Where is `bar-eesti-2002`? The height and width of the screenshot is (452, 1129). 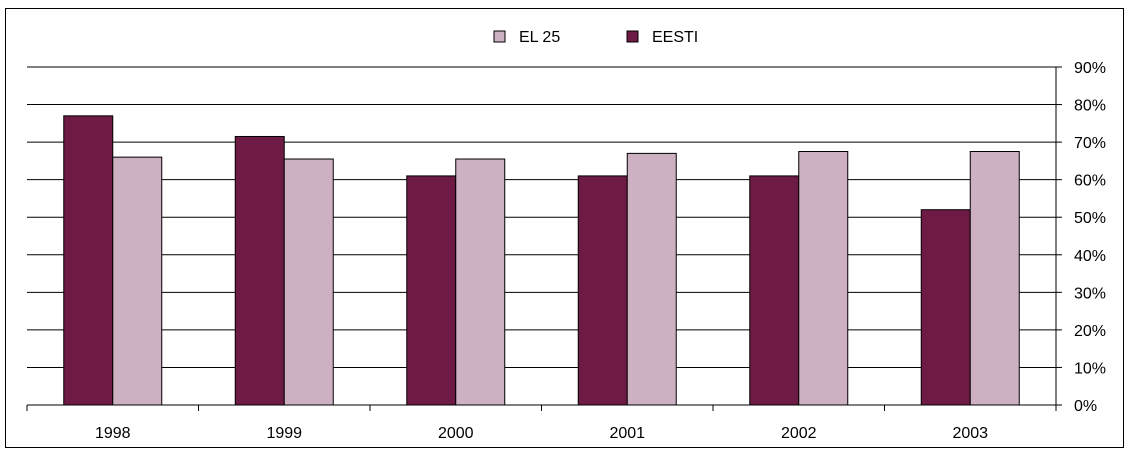
bar-eesti-2002 is located at coordinates (774, 290).